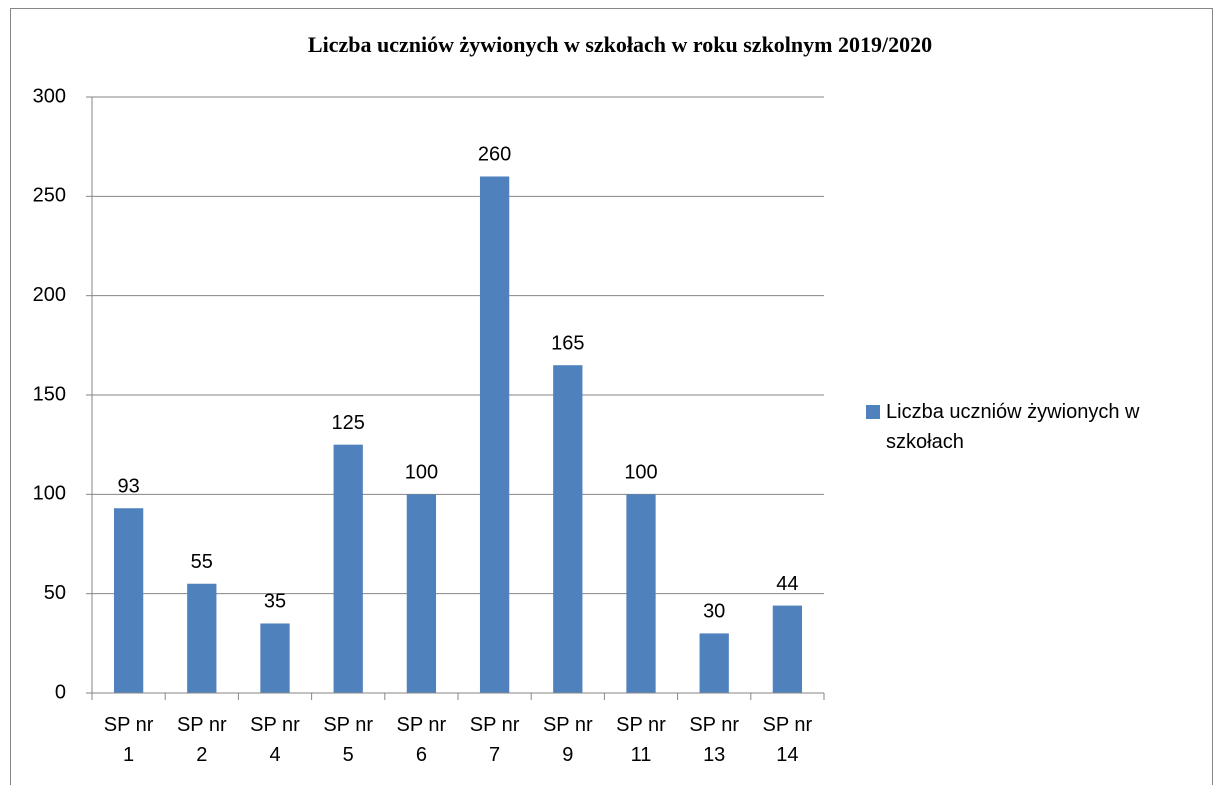 This screenshot has width=1215, height=785. What do you see at coordinates (348, 423) in the screenshot?
I see `data-label: 125` at bounding box center [348, 423].